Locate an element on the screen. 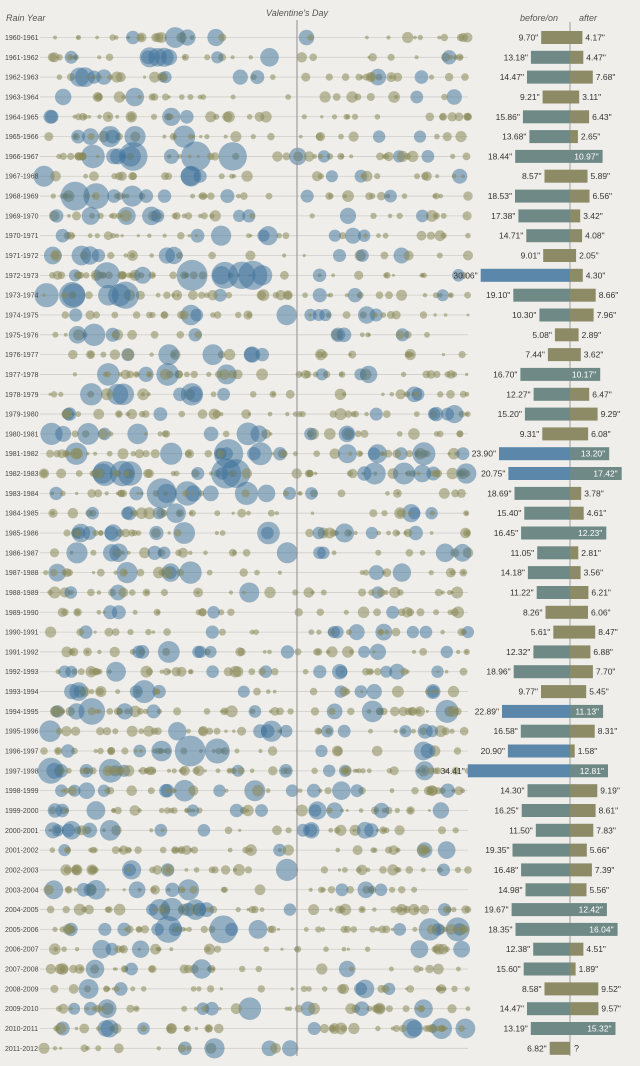 The image size is (640, 1066). before-value: 11.50" is located at coordinates (521, 830).